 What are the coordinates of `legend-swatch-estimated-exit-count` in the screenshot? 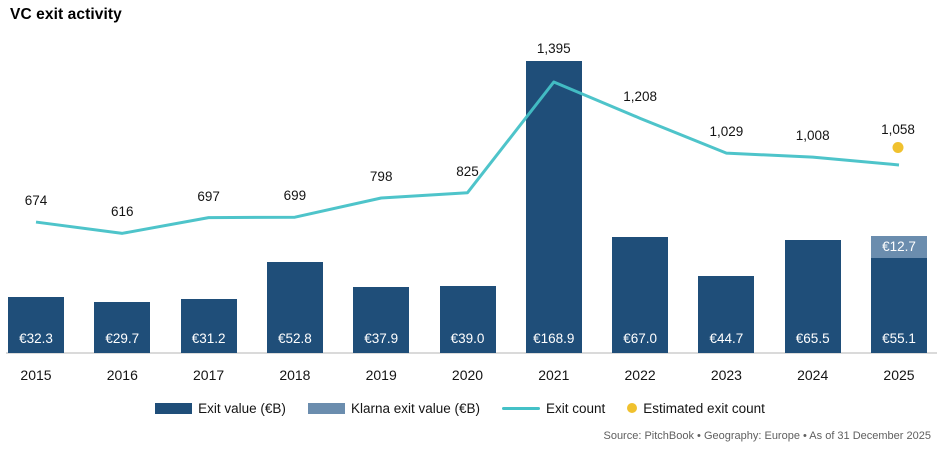 It's located at (632, 408).